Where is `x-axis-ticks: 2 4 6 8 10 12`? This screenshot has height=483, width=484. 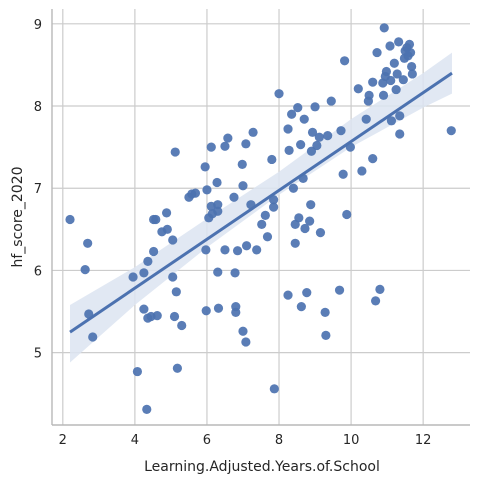 x-axis-ticks: 2 4 6 8 10 12 is located at coordinates (245, 440).